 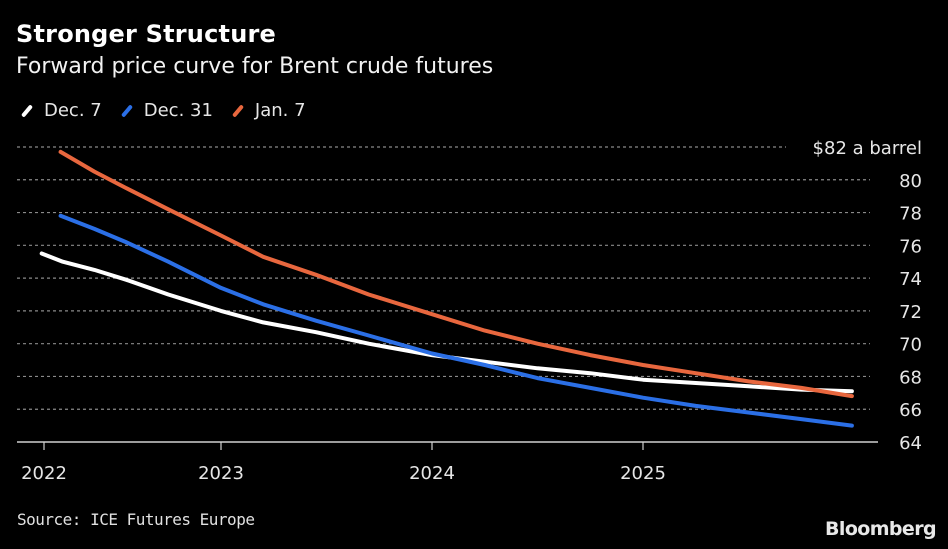 I want to click on legend-label-dec-7: Dec. 7, so click(x=73, y=110).